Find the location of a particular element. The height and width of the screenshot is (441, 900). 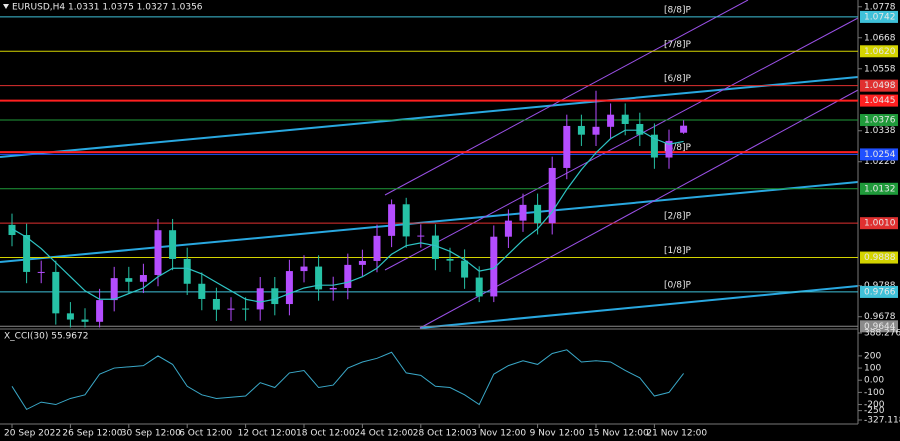

x-tick-label: 30 Sep 12:00 is located at coordinates (151, 434).